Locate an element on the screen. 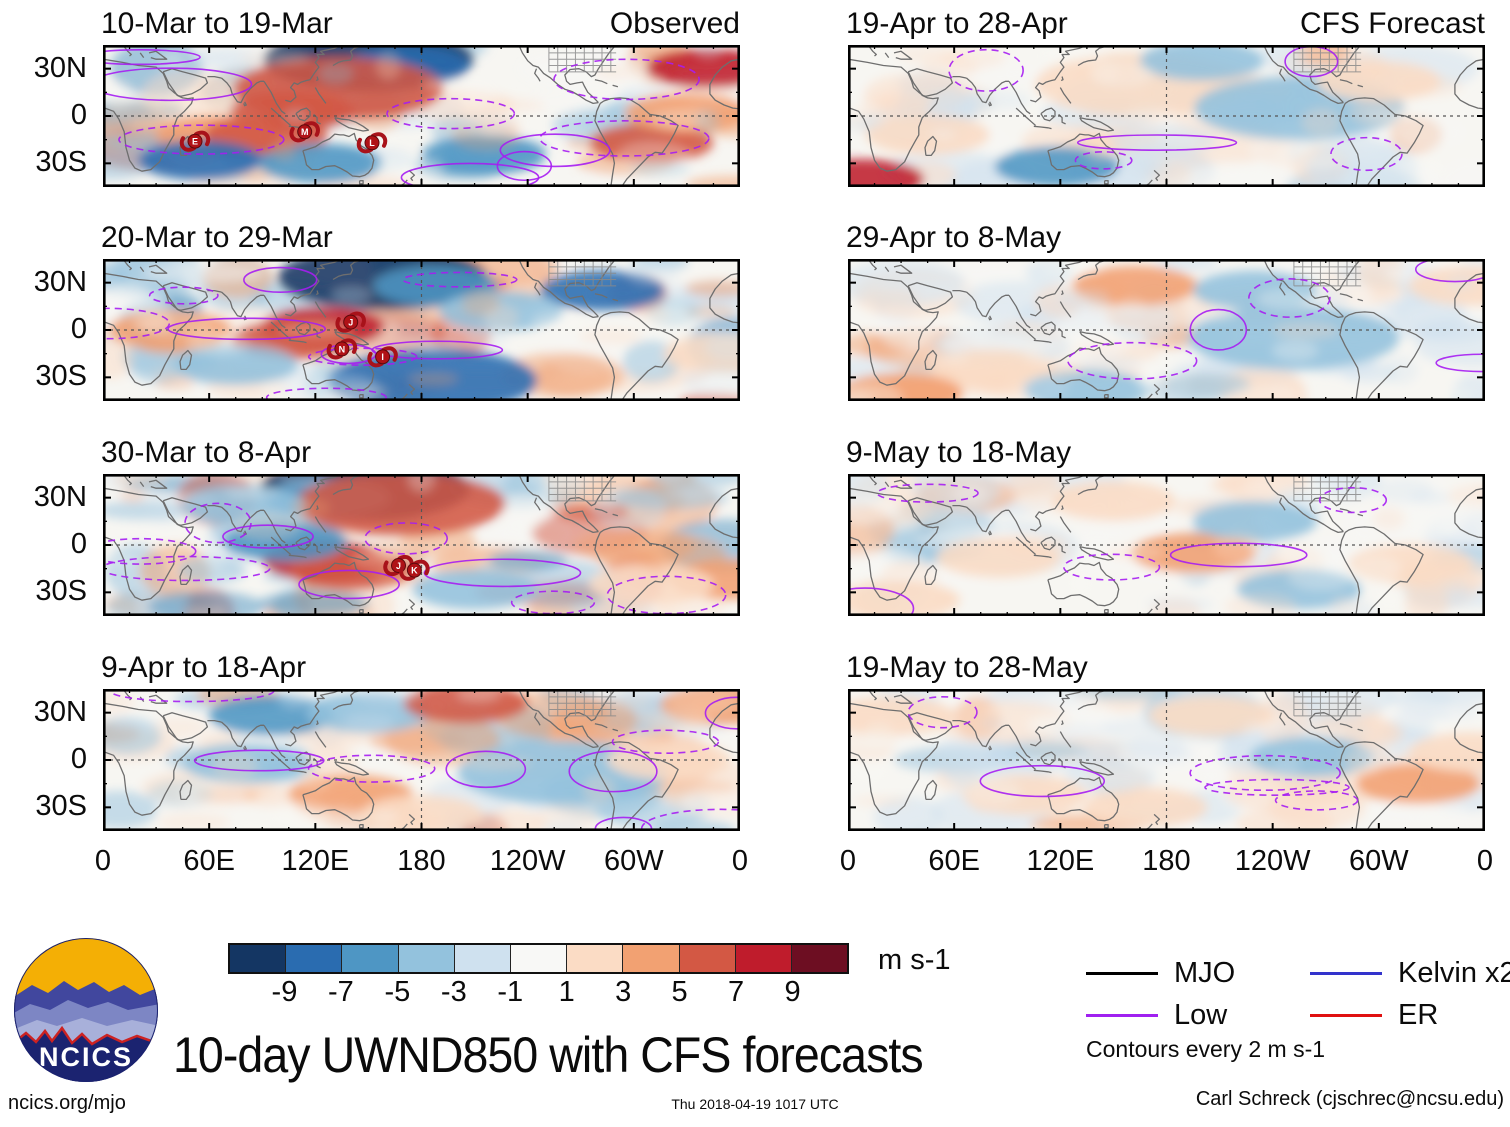 This screenshot has height=1127, width=1510. panel-title: 20-Mar to 29-Mar is located at coordinates (217, 237).